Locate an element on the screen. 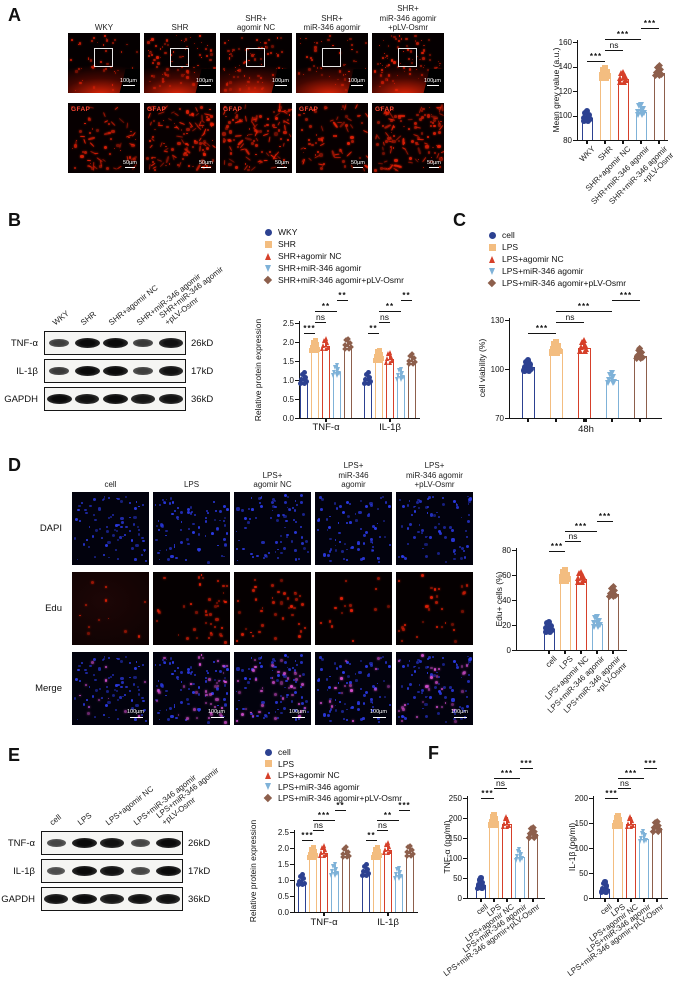 This screenshot has width=685, height=983. bar is located at coordinates (412, 389).